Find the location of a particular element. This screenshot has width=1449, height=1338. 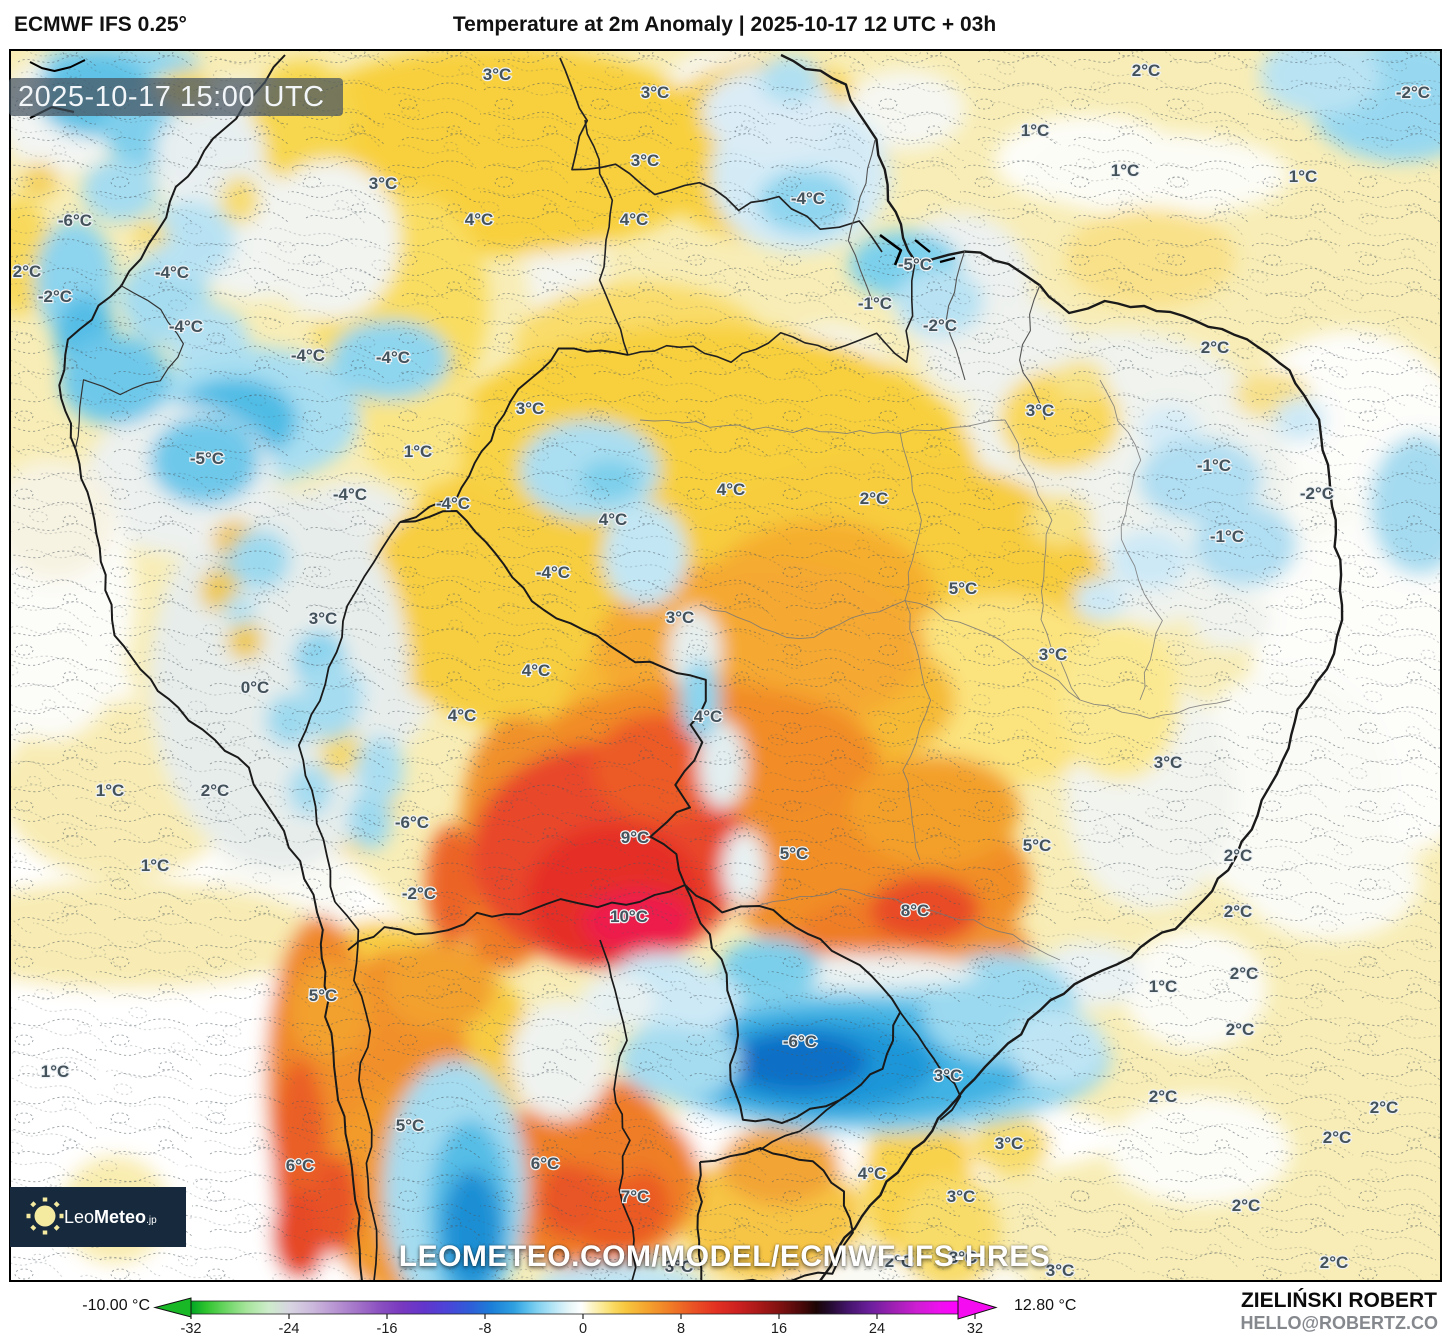

svg-text: 8°C is located at coordinates (915, 910).